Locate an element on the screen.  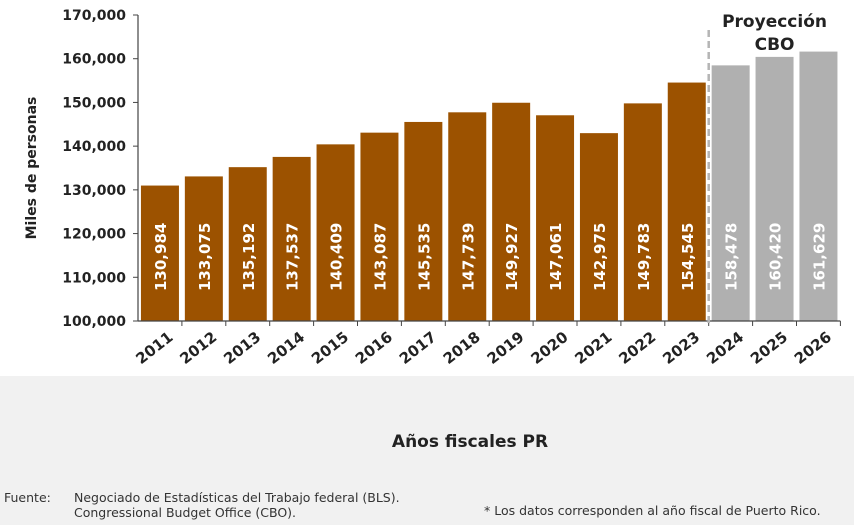
x-tick-label: 2018 is located at coordinates (462, 348).